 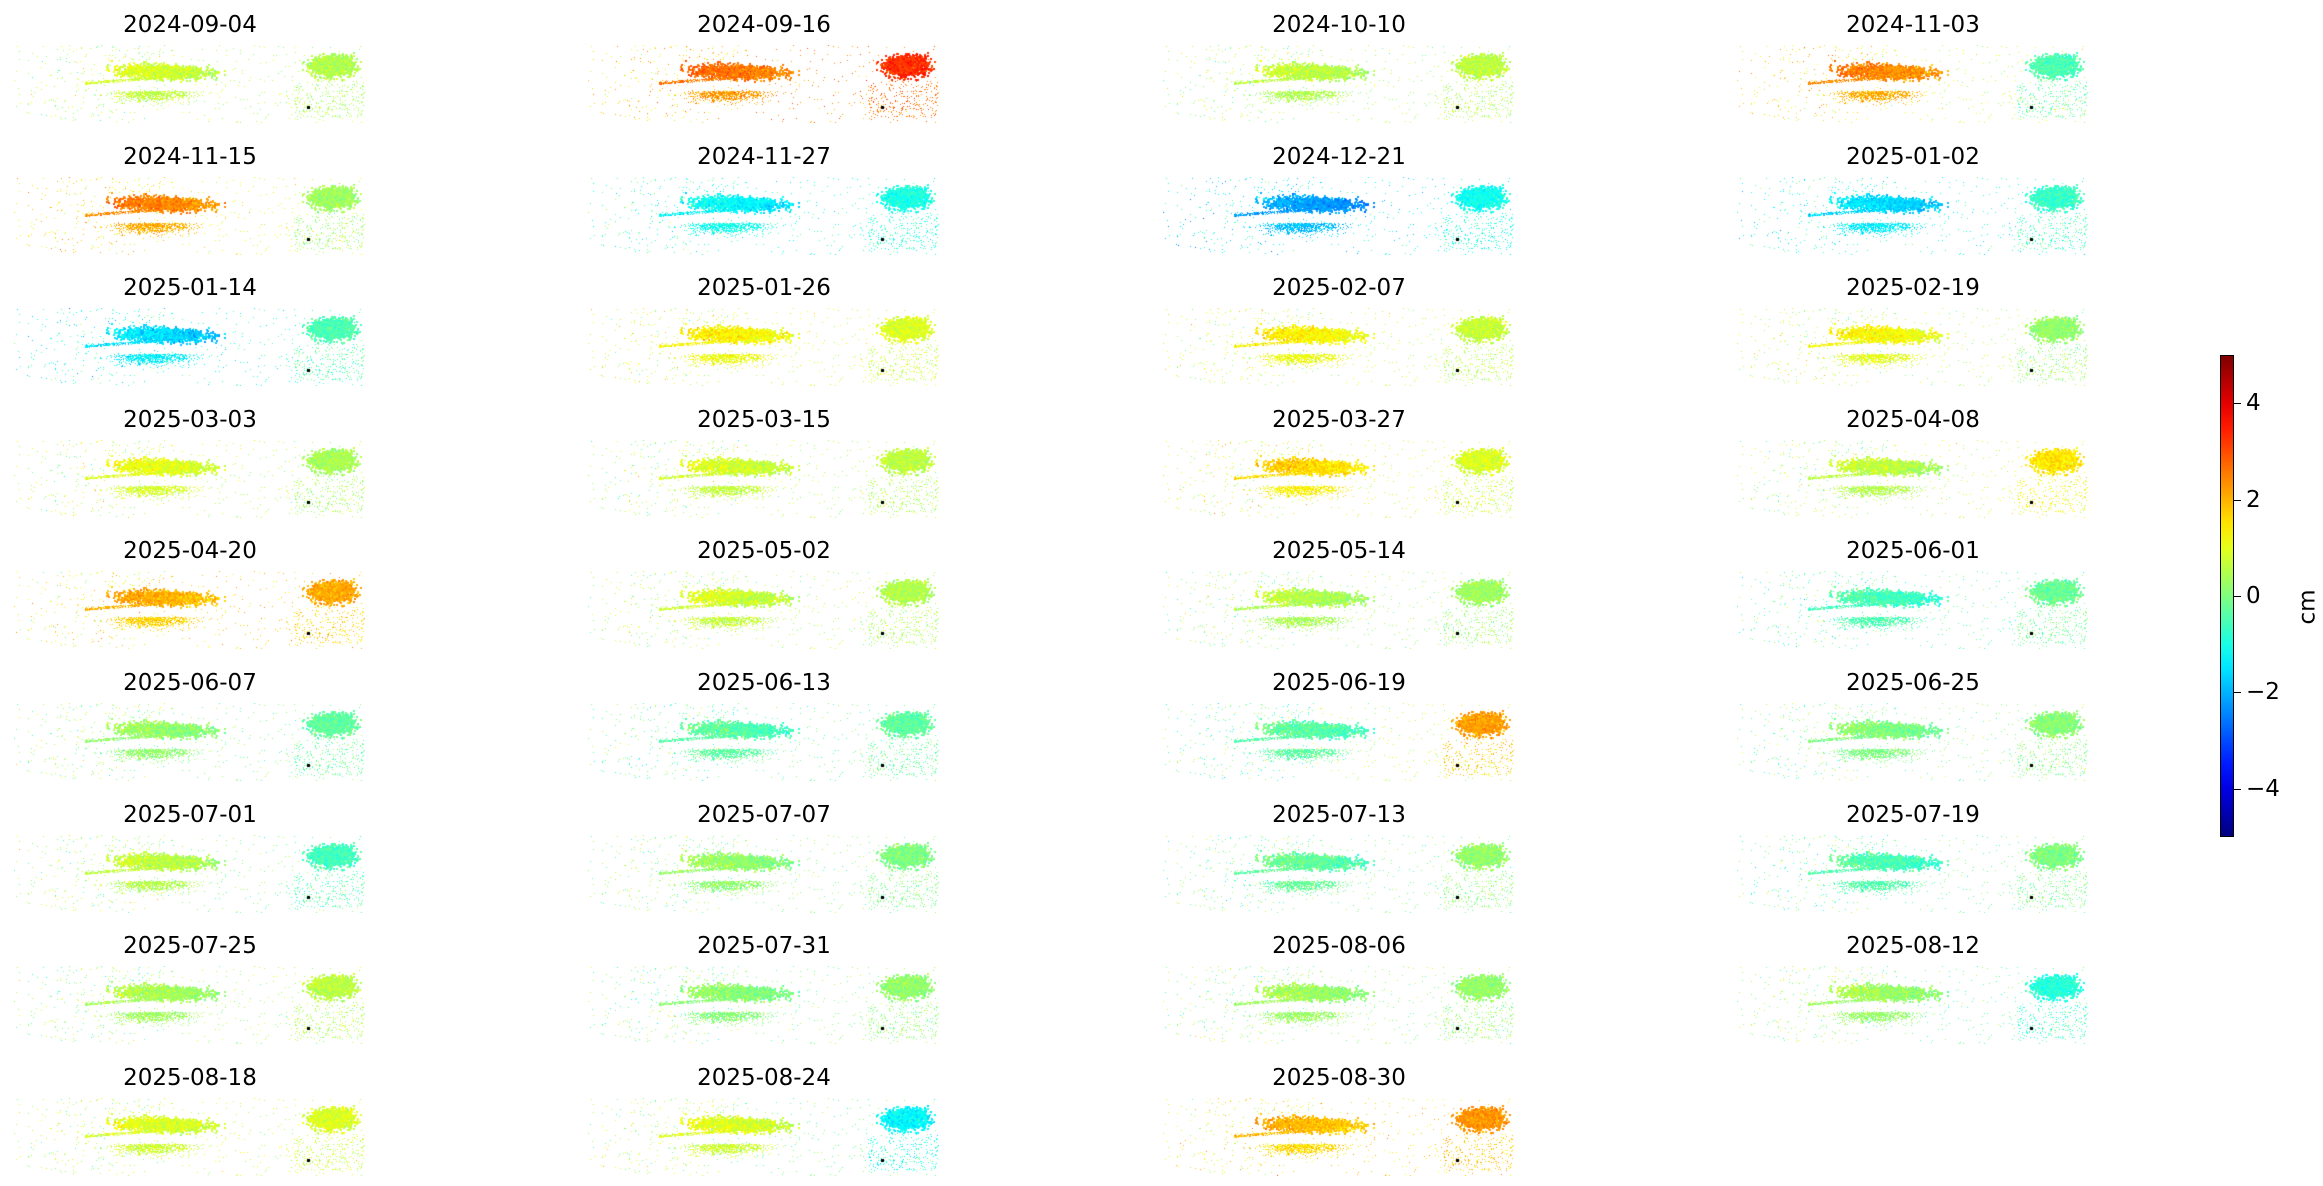 I want to click on map-panel: 2025-07-25, so click(x=190, y=989).